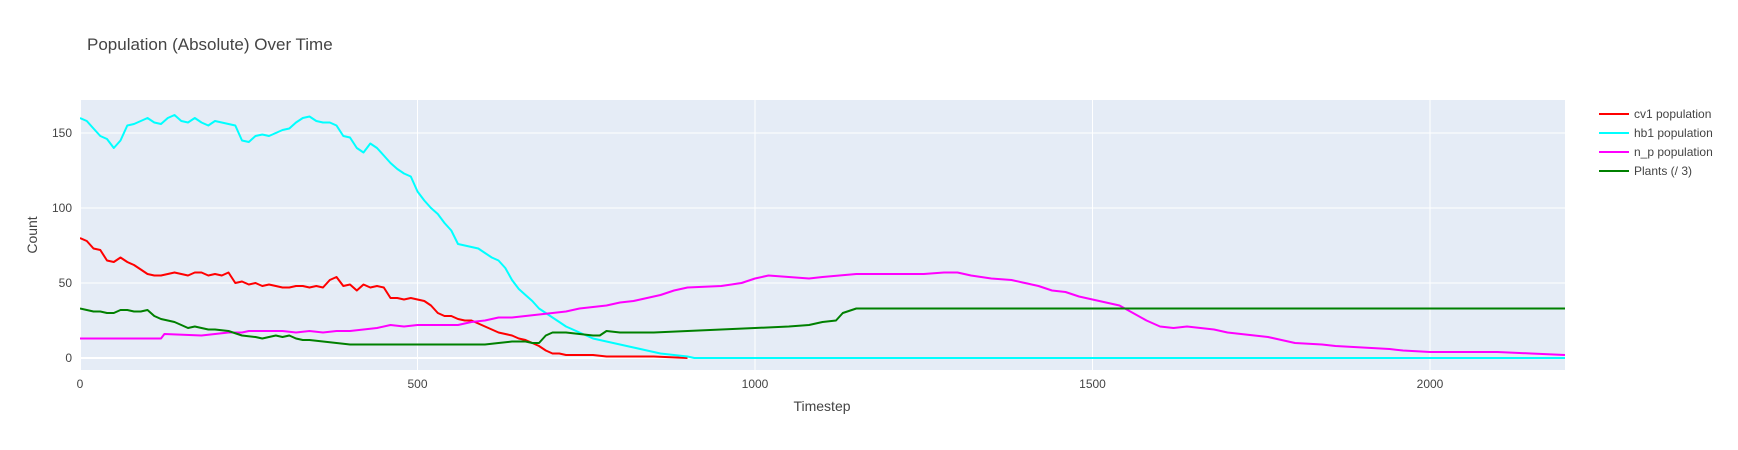 Image resolution: width=1738 pixels, height=450 pixels. Describe the element at coordinates (1092, 384) in the screenshot. I see `x-tick-label: 1500` at that location.